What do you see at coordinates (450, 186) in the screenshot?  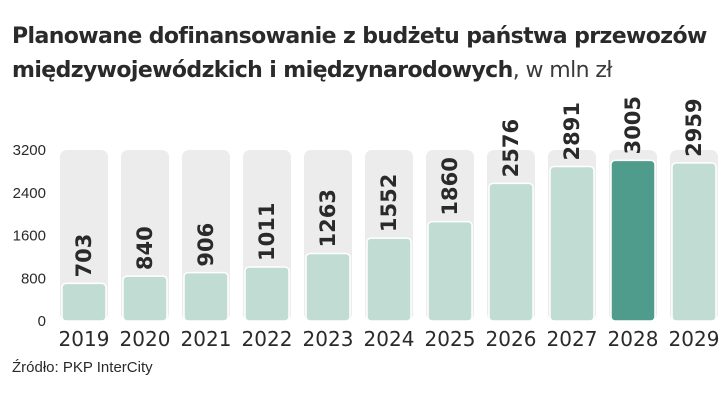 I see `bar-value-label: 1860` at bounding box center [450, 186].